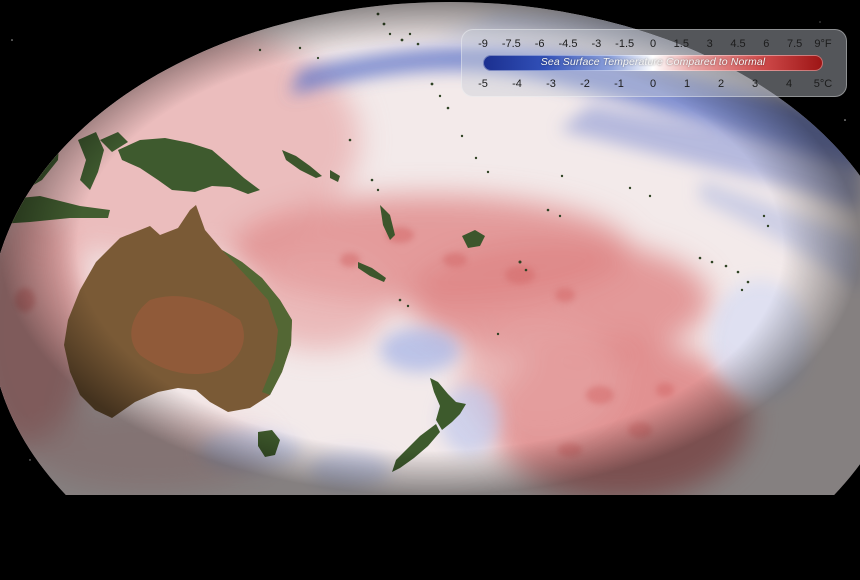  I want to click on fahrenheit-tick: 1.5, so click(681, 44).